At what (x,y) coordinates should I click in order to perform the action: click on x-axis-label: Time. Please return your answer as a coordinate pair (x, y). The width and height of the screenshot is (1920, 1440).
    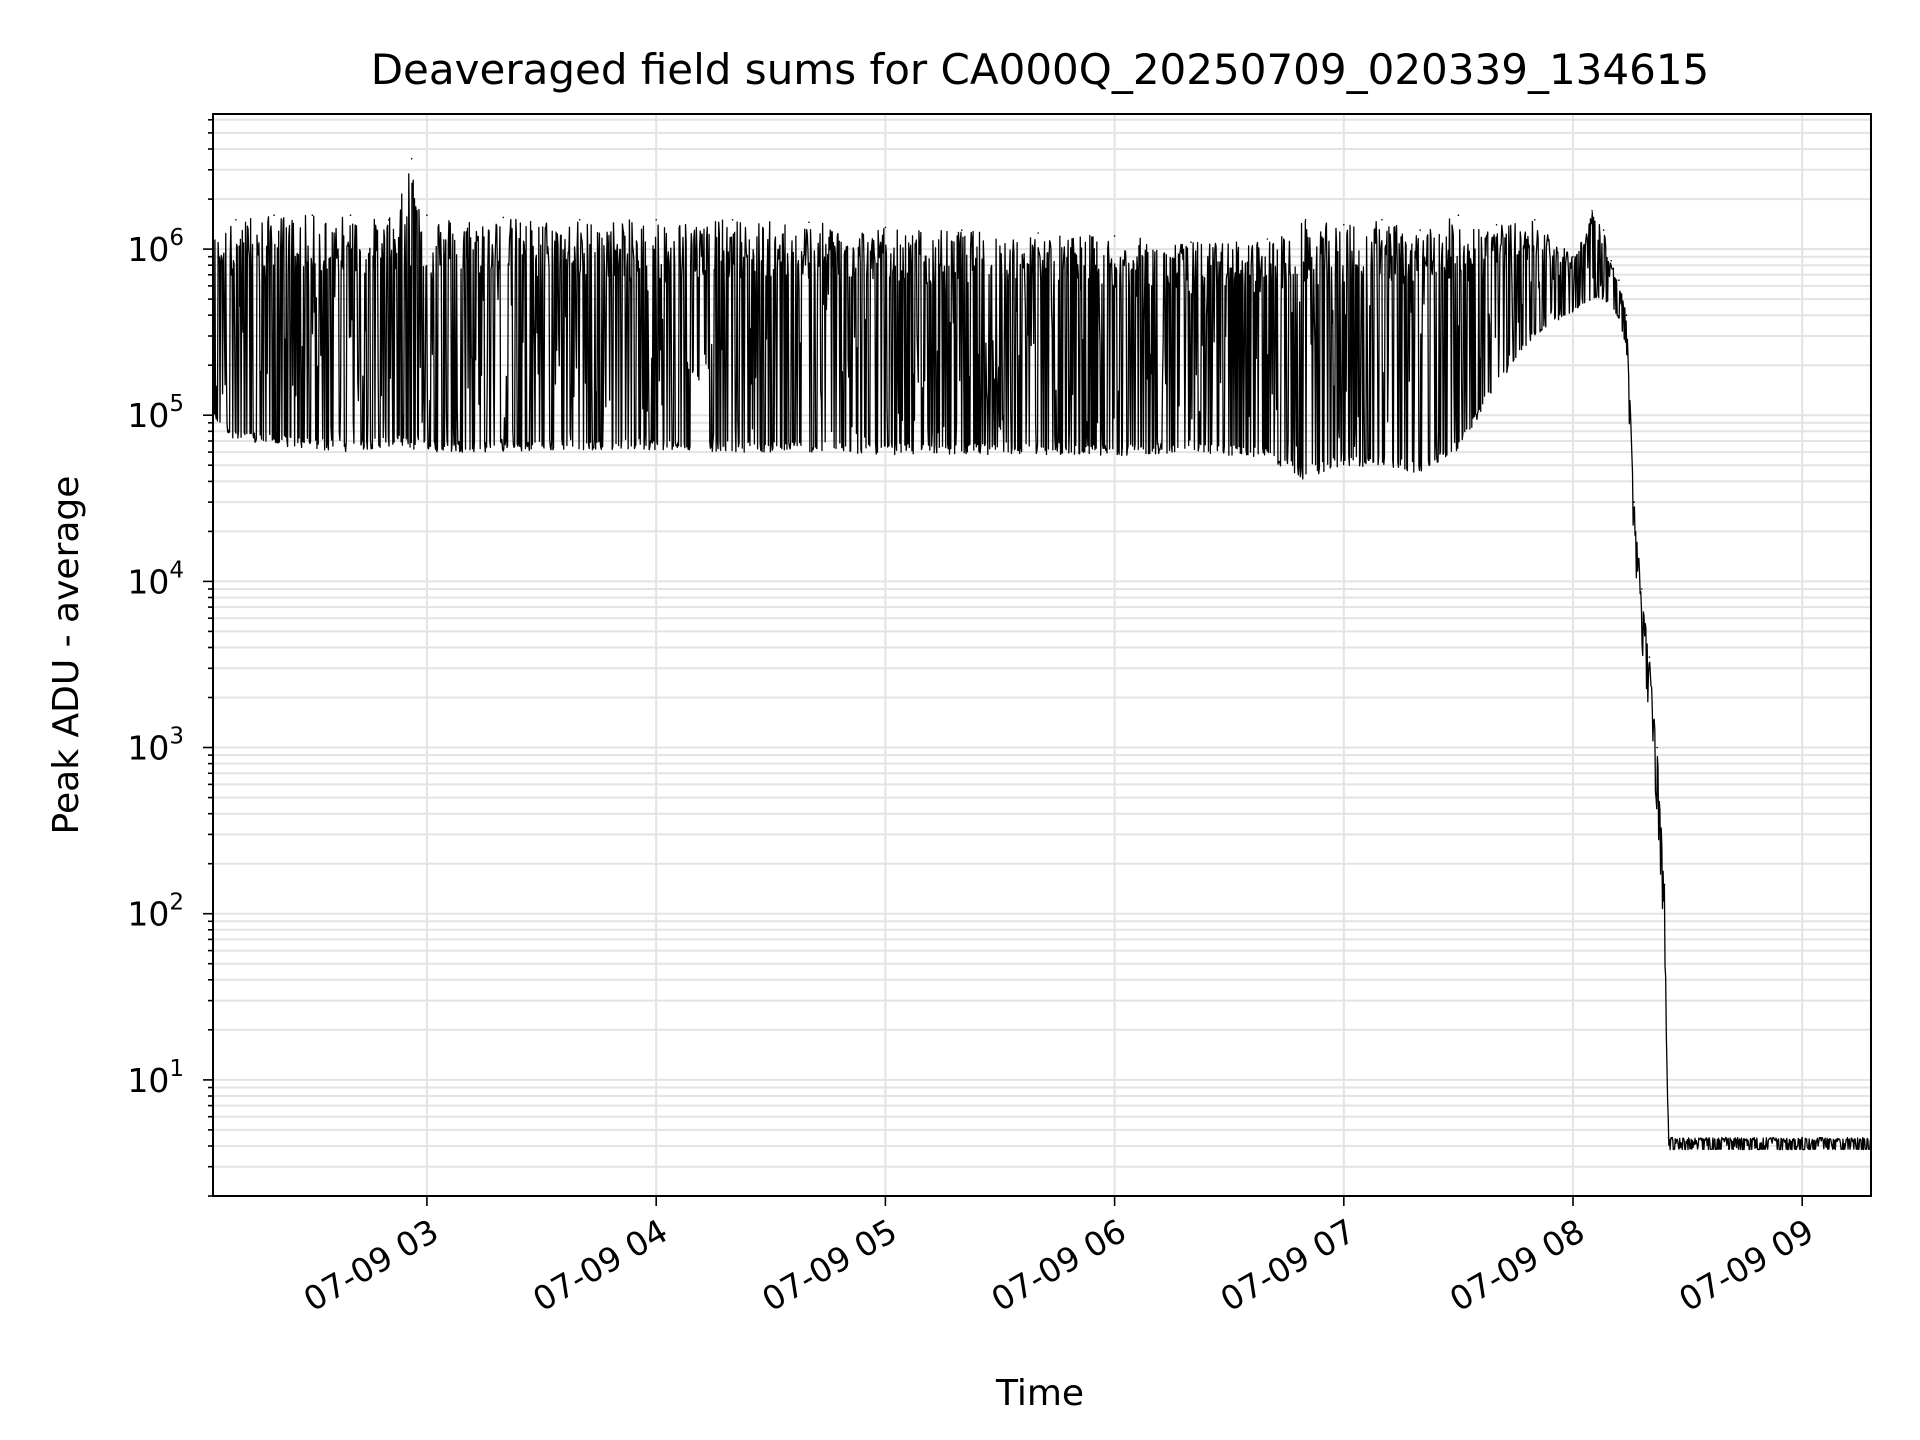
    Looking at the image, I should click on (1039, 1393).